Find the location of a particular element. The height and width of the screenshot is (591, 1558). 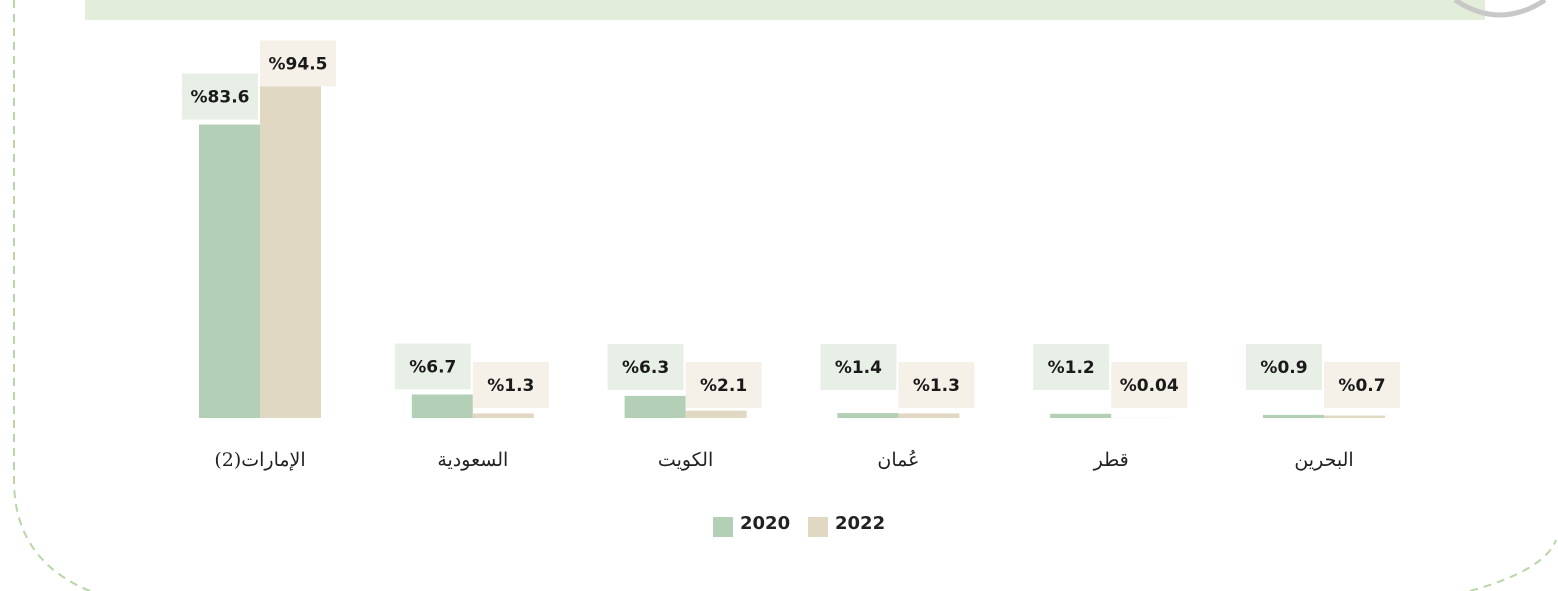

value-label: %1.4 is located at coordinates (858, 368).